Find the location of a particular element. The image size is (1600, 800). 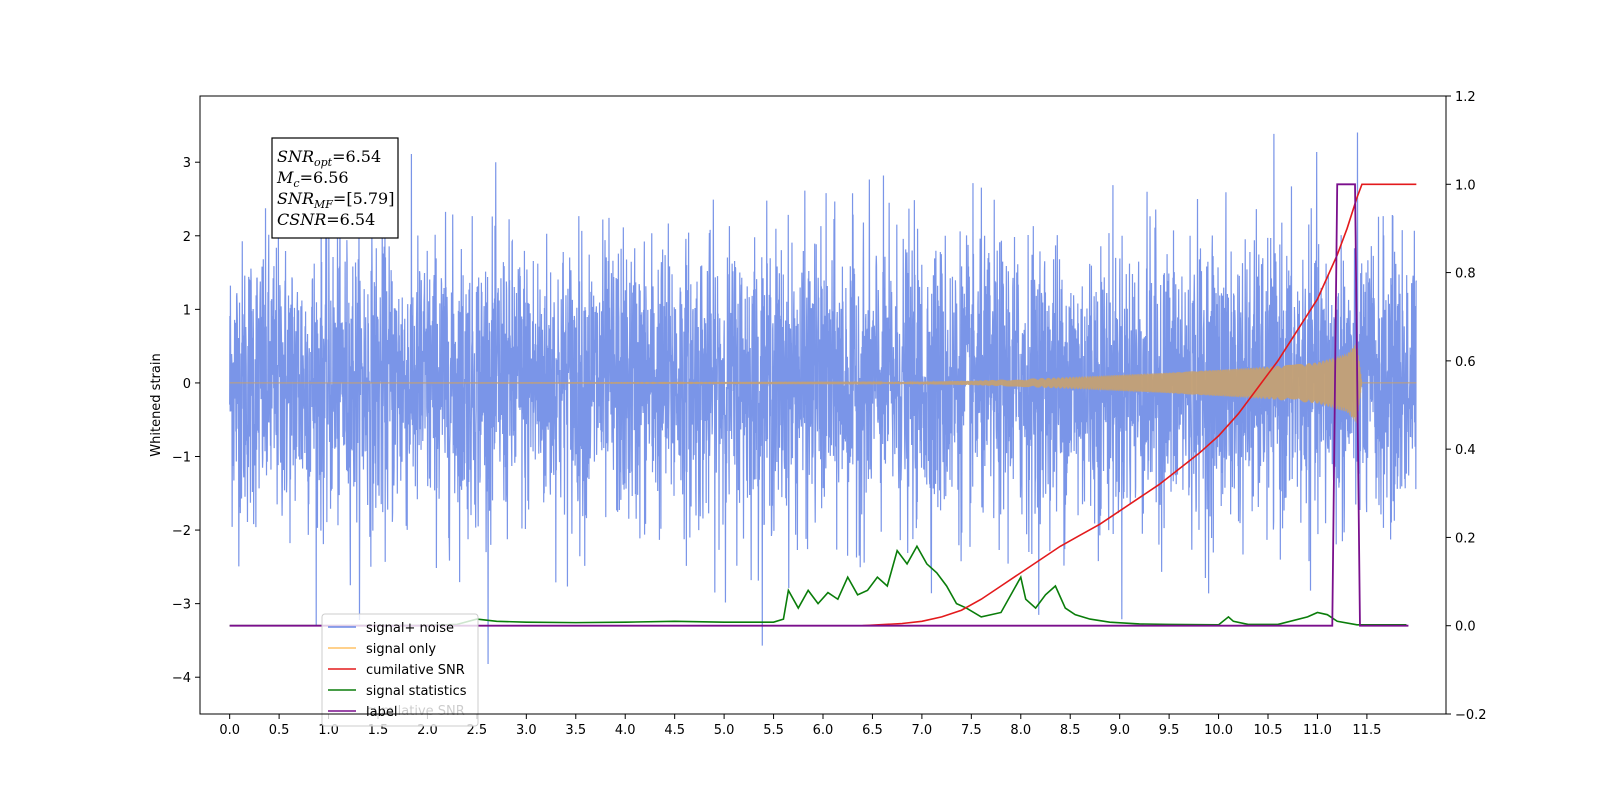

y-right-tick-label: −0.2 is located at coordinates (1471, 715).